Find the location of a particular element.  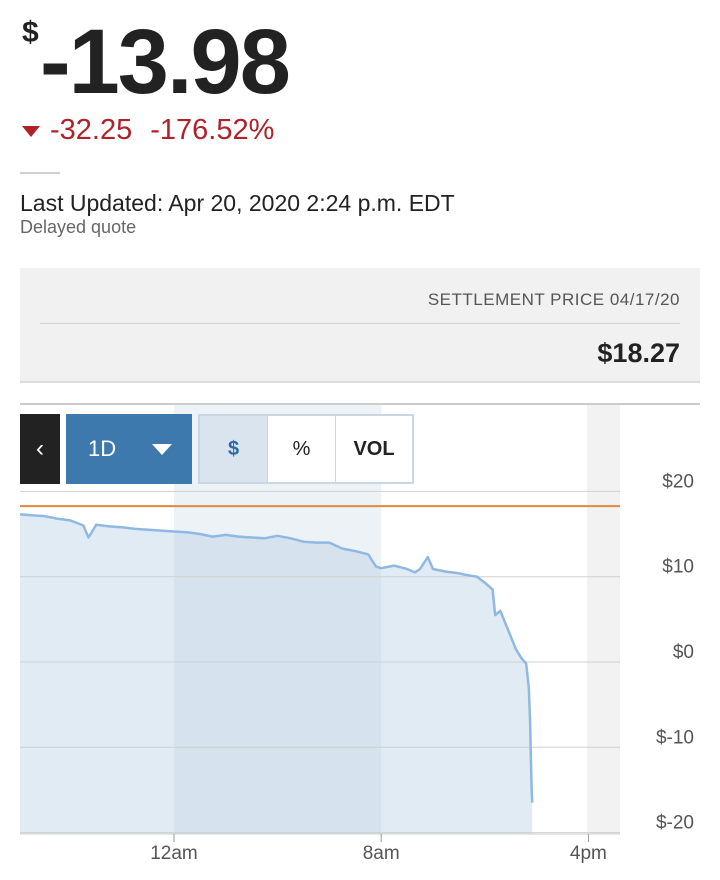

y-tick-label-3: $-10 is located at coordinates (675, 737).